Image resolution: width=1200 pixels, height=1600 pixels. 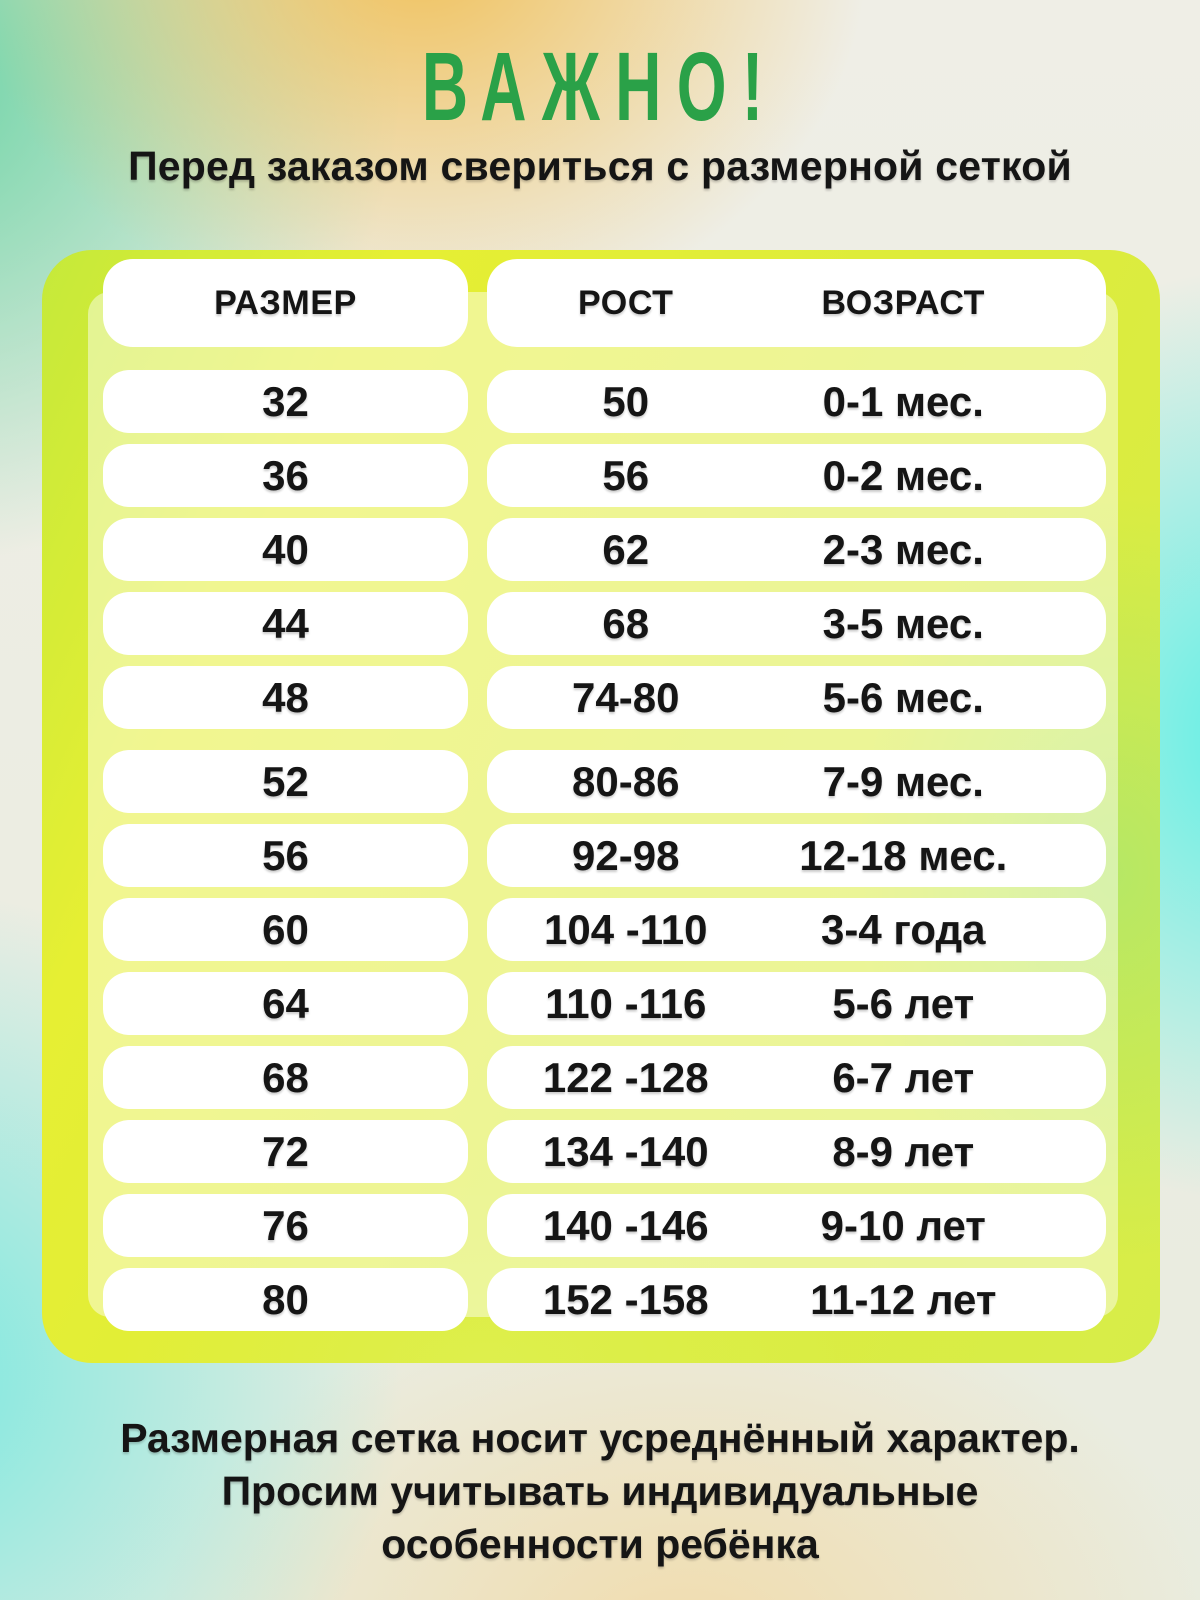 I want to click on age-value: 5-6 мес., so click(x=903, y=697).